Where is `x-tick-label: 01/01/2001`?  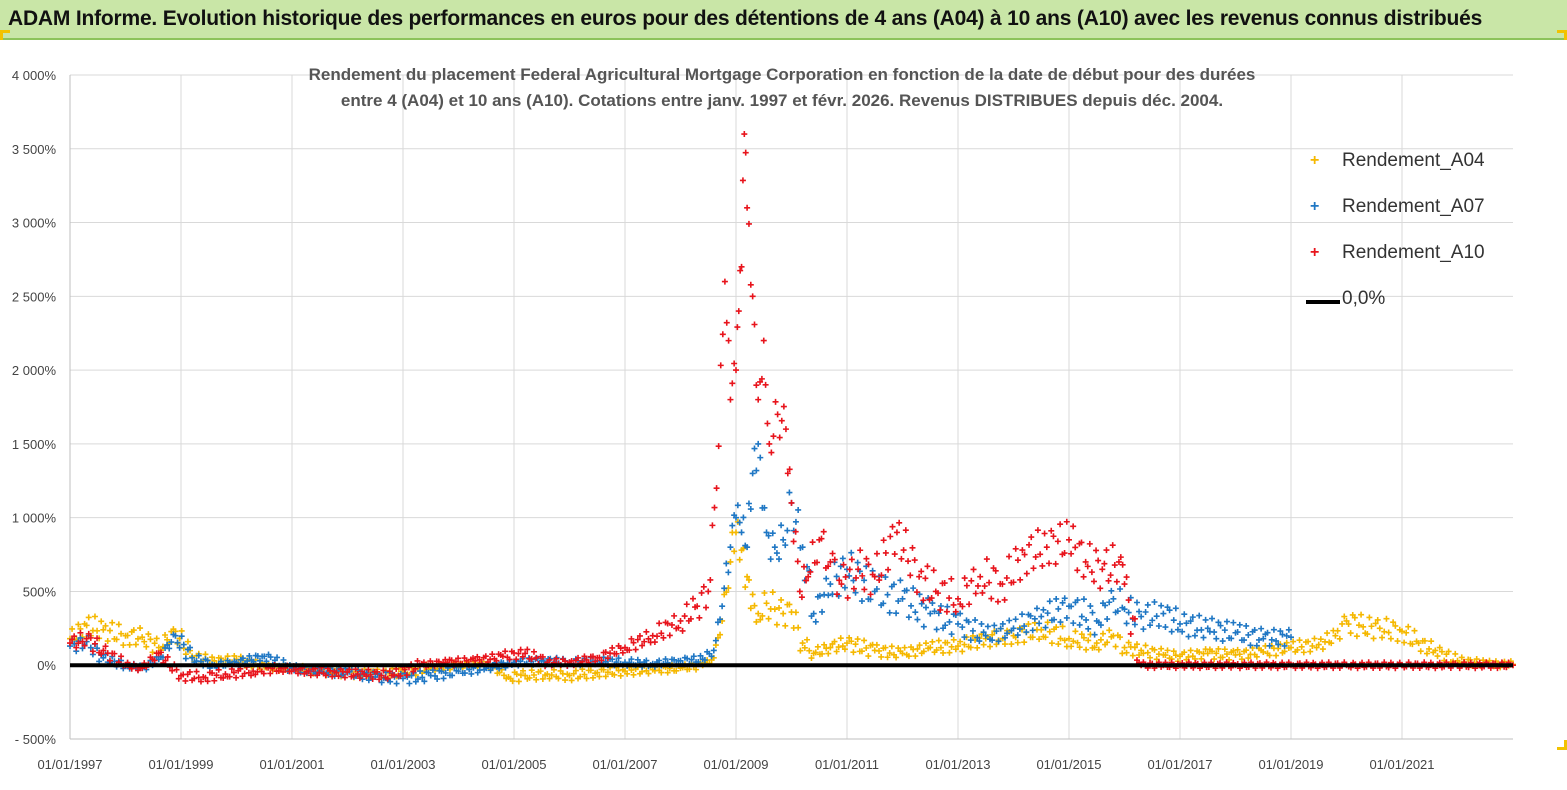
x-tick-label: 01/01/2001 is located at coordinates (291, 764).